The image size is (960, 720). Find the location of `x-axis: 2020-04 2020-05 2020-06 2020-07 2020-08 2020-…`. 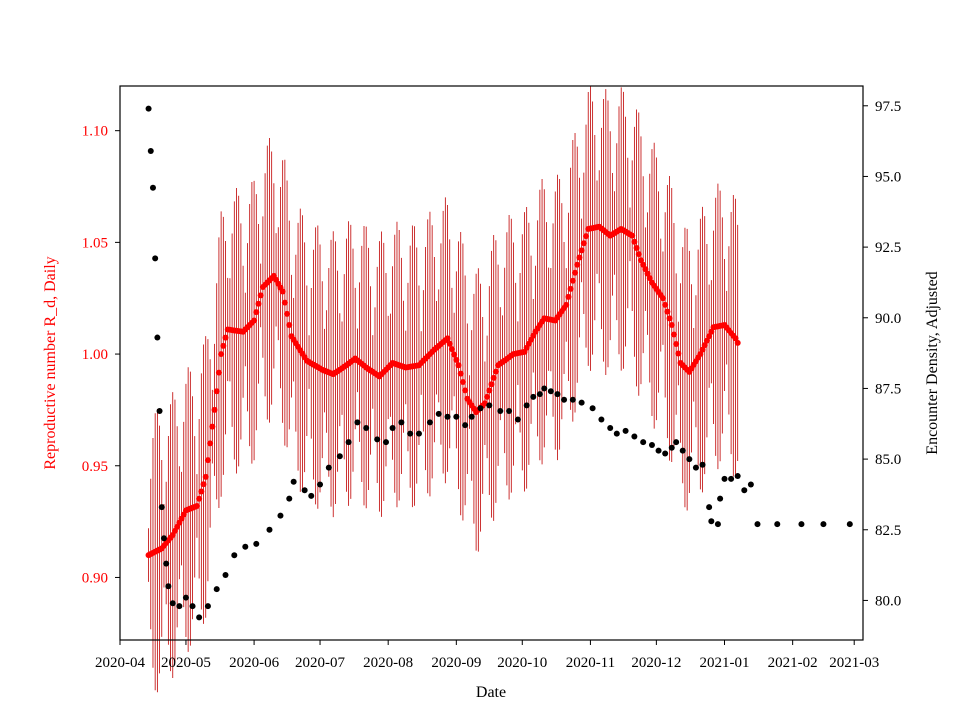

x-axis: 2020-04 2020-05 2020-06 2020-07 2020-08 2020-… is located at coordinates (487, 655).